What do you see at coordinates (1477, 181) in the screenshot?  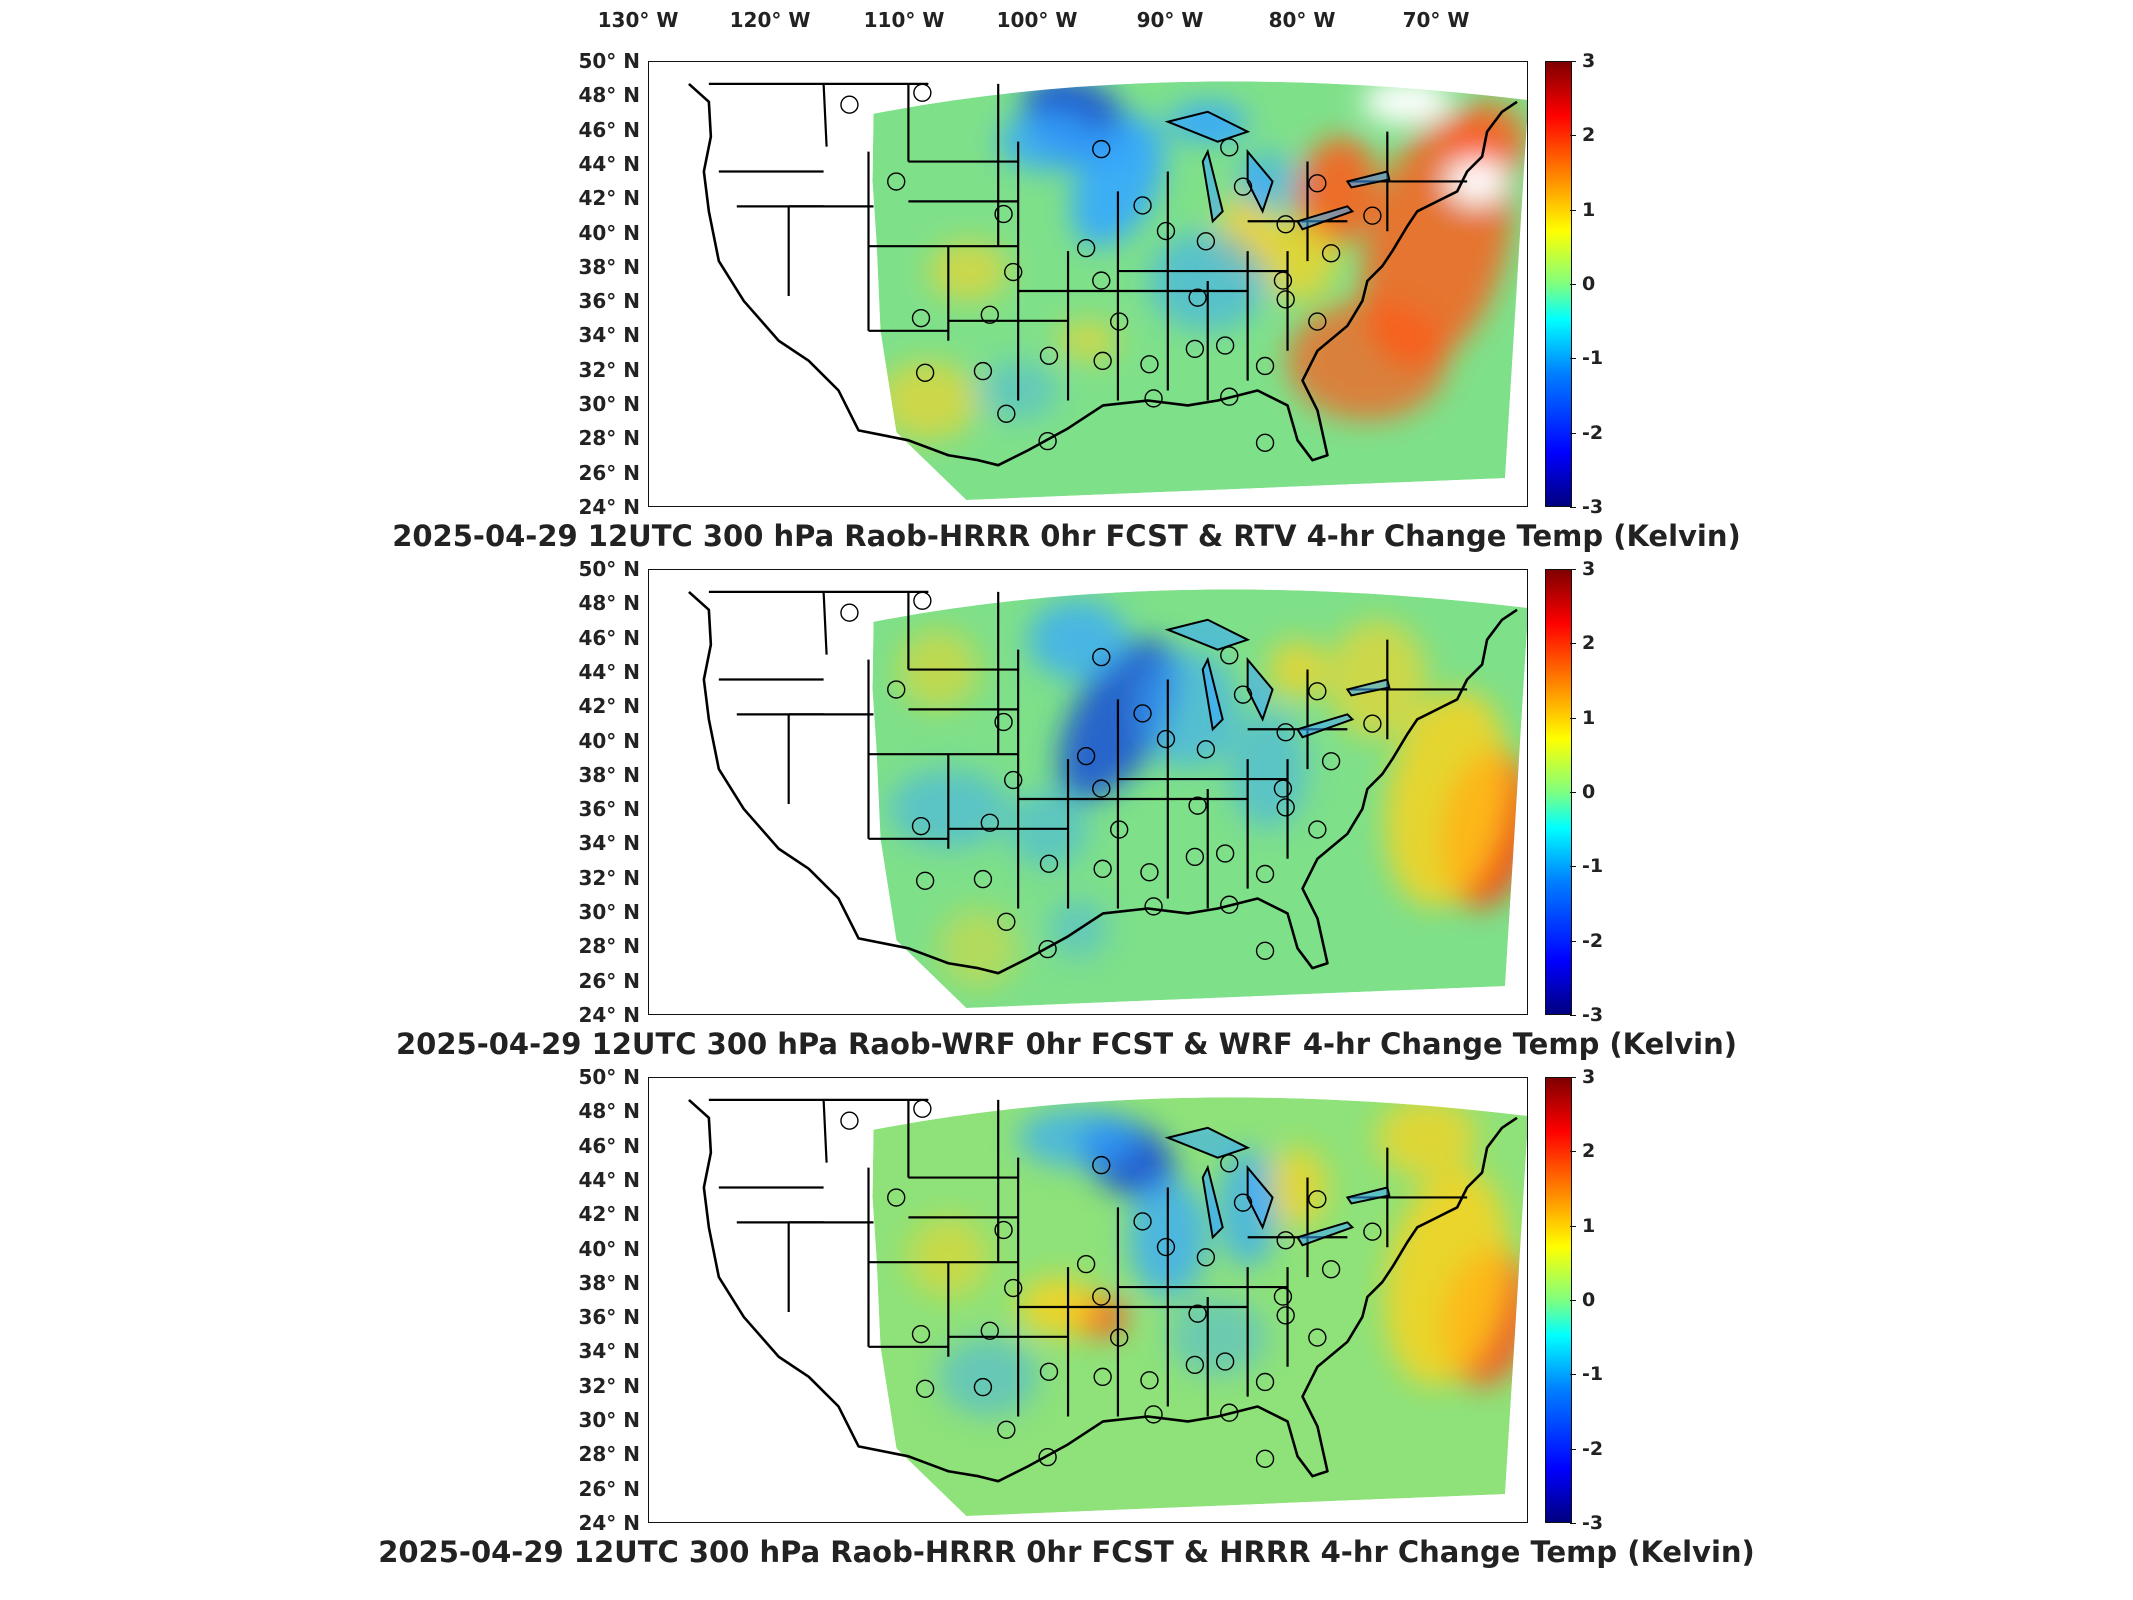 I see `missing-data-region` at bounding box center [1477, 181].